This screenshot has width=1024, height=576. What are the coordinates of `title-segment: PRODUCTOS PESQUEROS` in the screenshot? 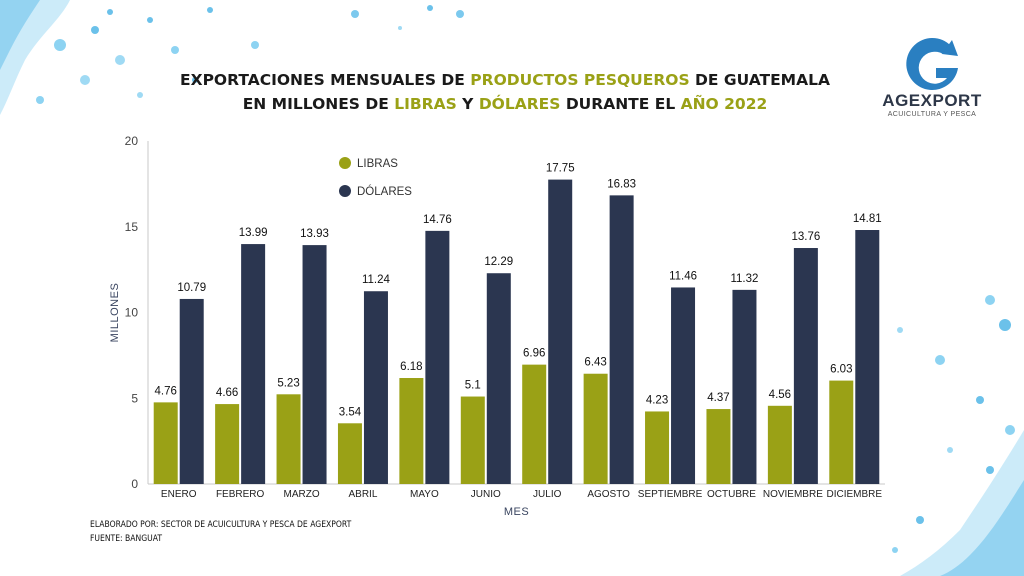 It's located at (580, 80).